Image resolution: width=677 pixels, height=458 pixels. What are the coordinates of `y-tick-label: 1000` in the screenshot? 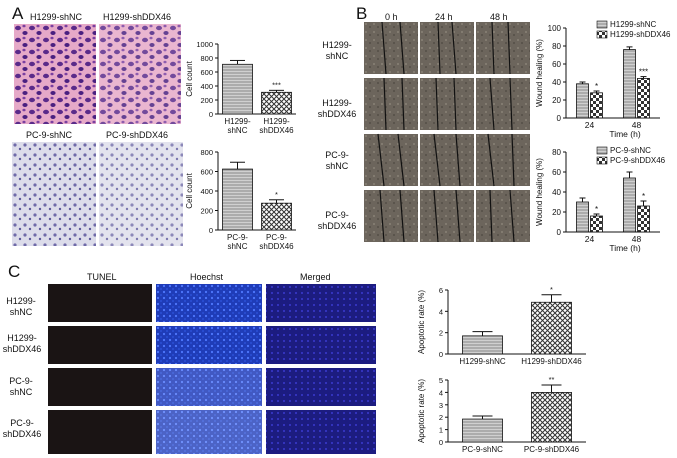 It's located at (204, 44).